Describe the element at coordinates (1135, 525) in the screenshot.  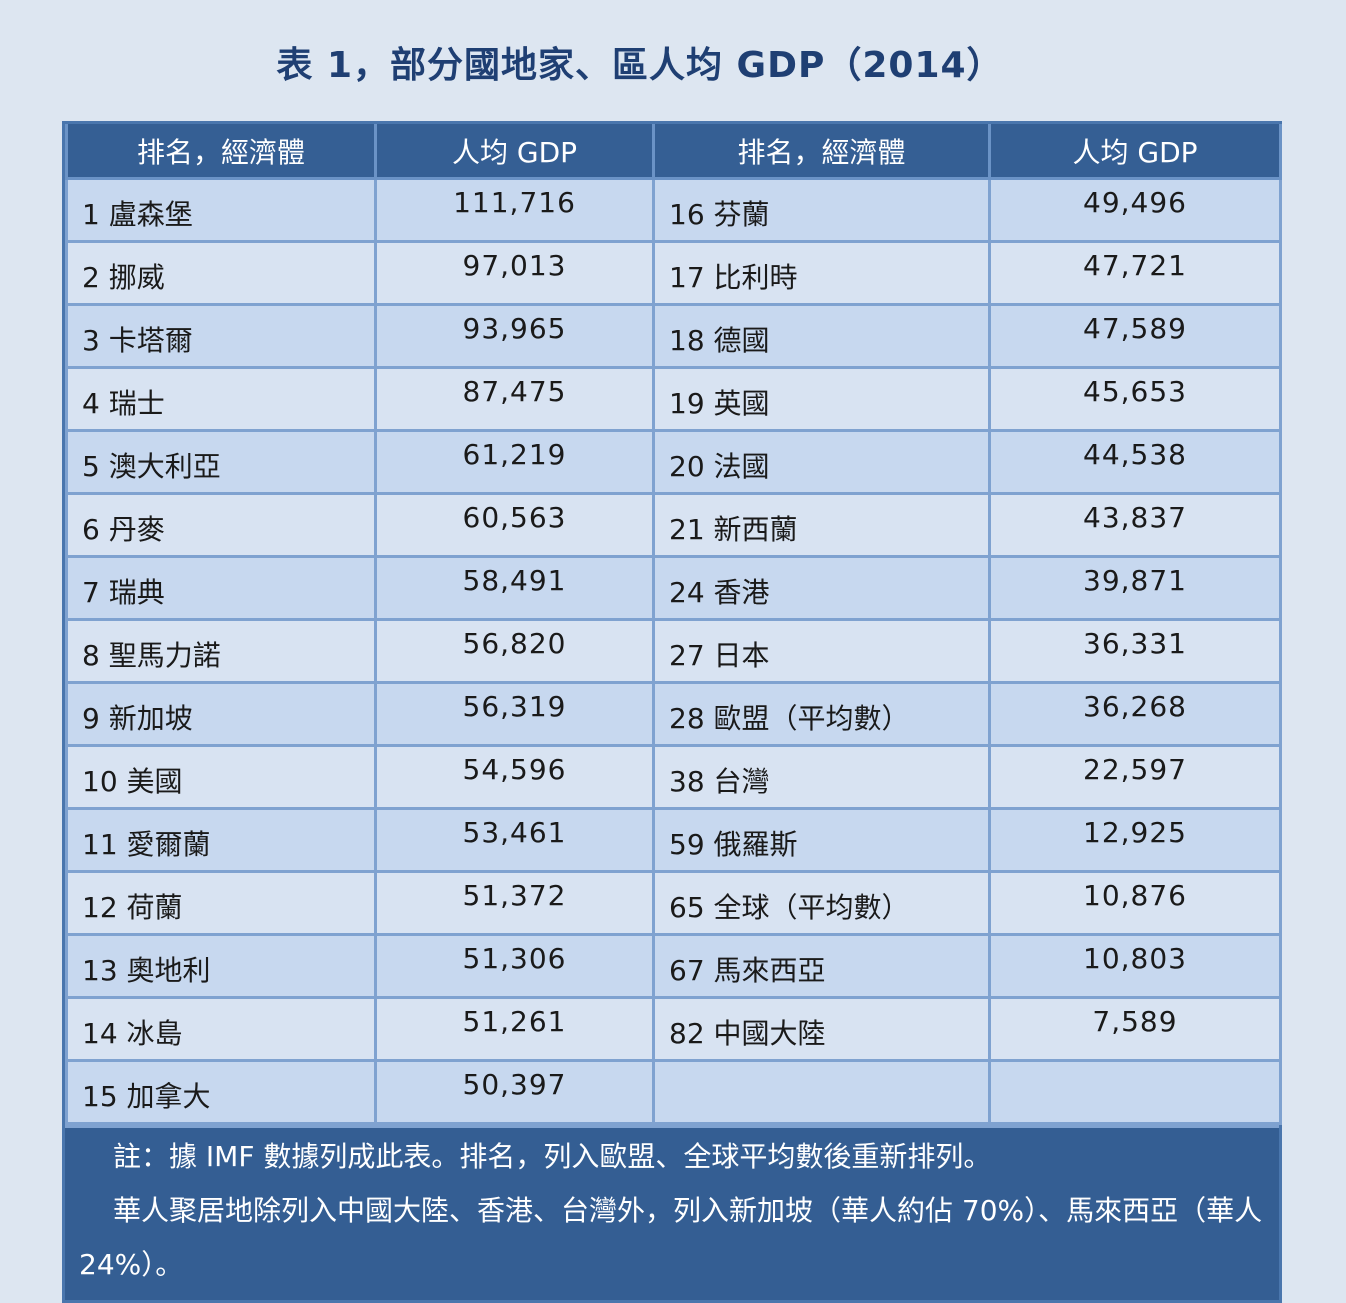
I see `right-gdp-cell: 43,837` at that location.